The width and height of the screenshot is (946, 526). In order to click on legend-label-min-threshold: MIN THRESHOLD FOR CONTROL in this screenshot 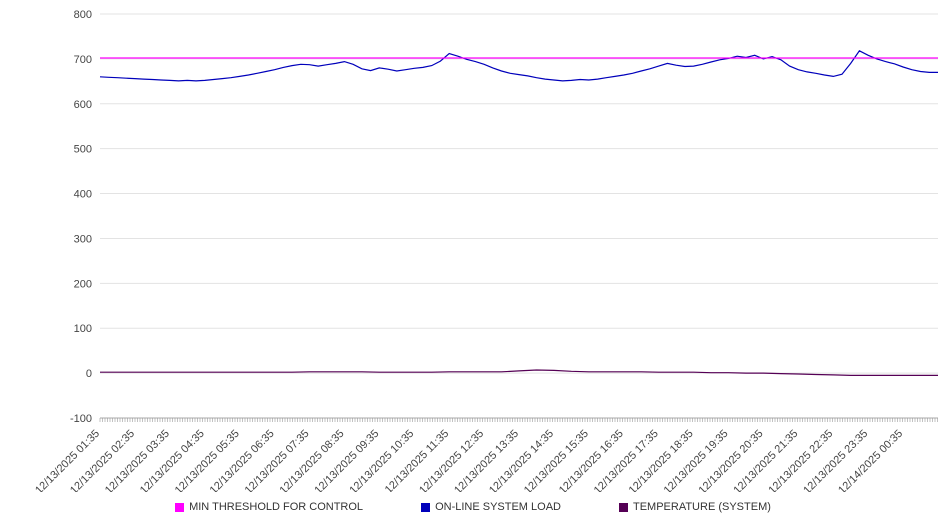, I will do `click(276, 507)`.